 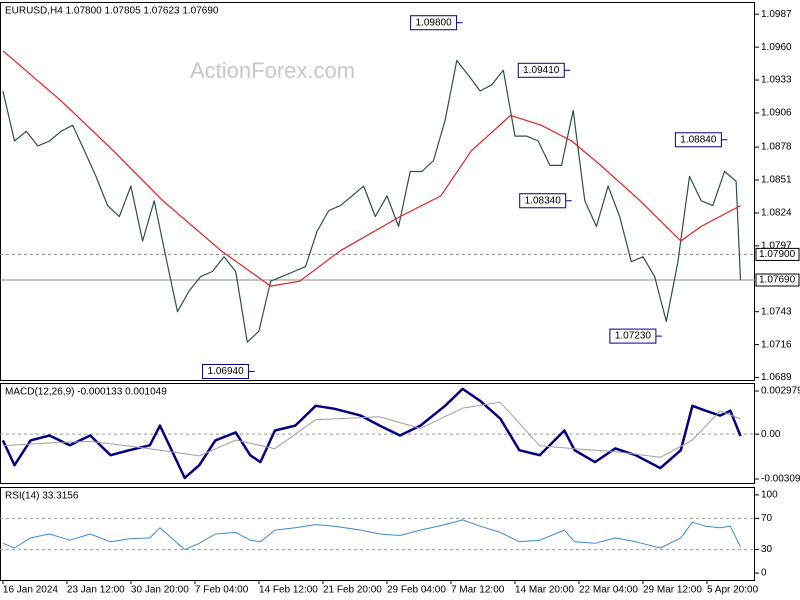 I want to click on y-tick-label: 1.0689, so click(x=776, y=377).